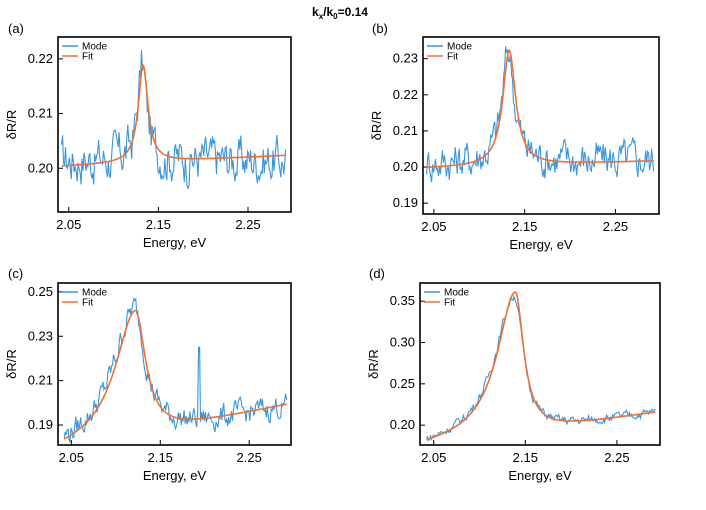  Describe the element at coordinates (402, 342) in the screenshot. I see `y-tick-label: 0.30` at that location.